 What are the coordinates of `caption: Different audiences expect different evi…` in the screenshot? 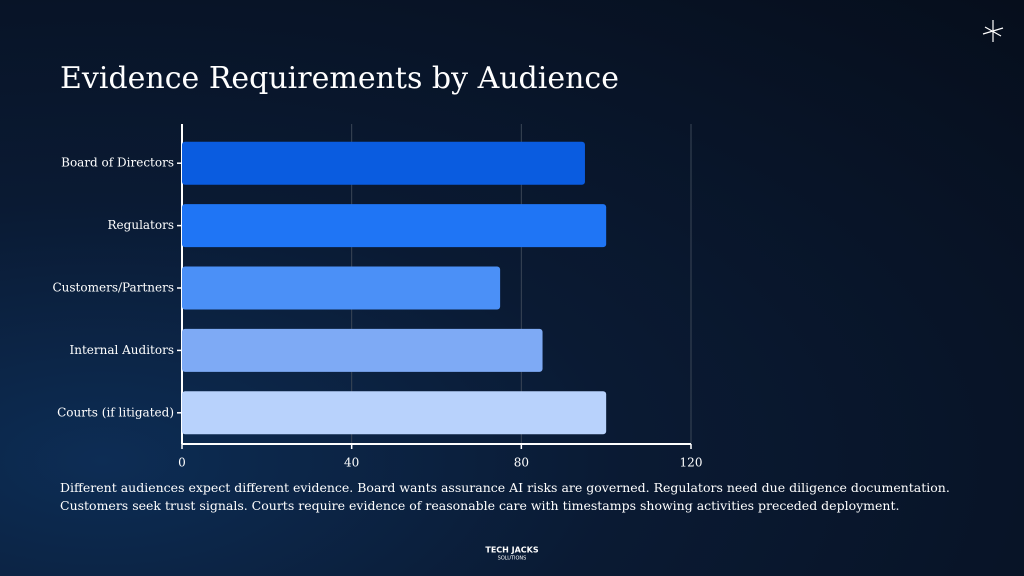 It's located at (505, 496).